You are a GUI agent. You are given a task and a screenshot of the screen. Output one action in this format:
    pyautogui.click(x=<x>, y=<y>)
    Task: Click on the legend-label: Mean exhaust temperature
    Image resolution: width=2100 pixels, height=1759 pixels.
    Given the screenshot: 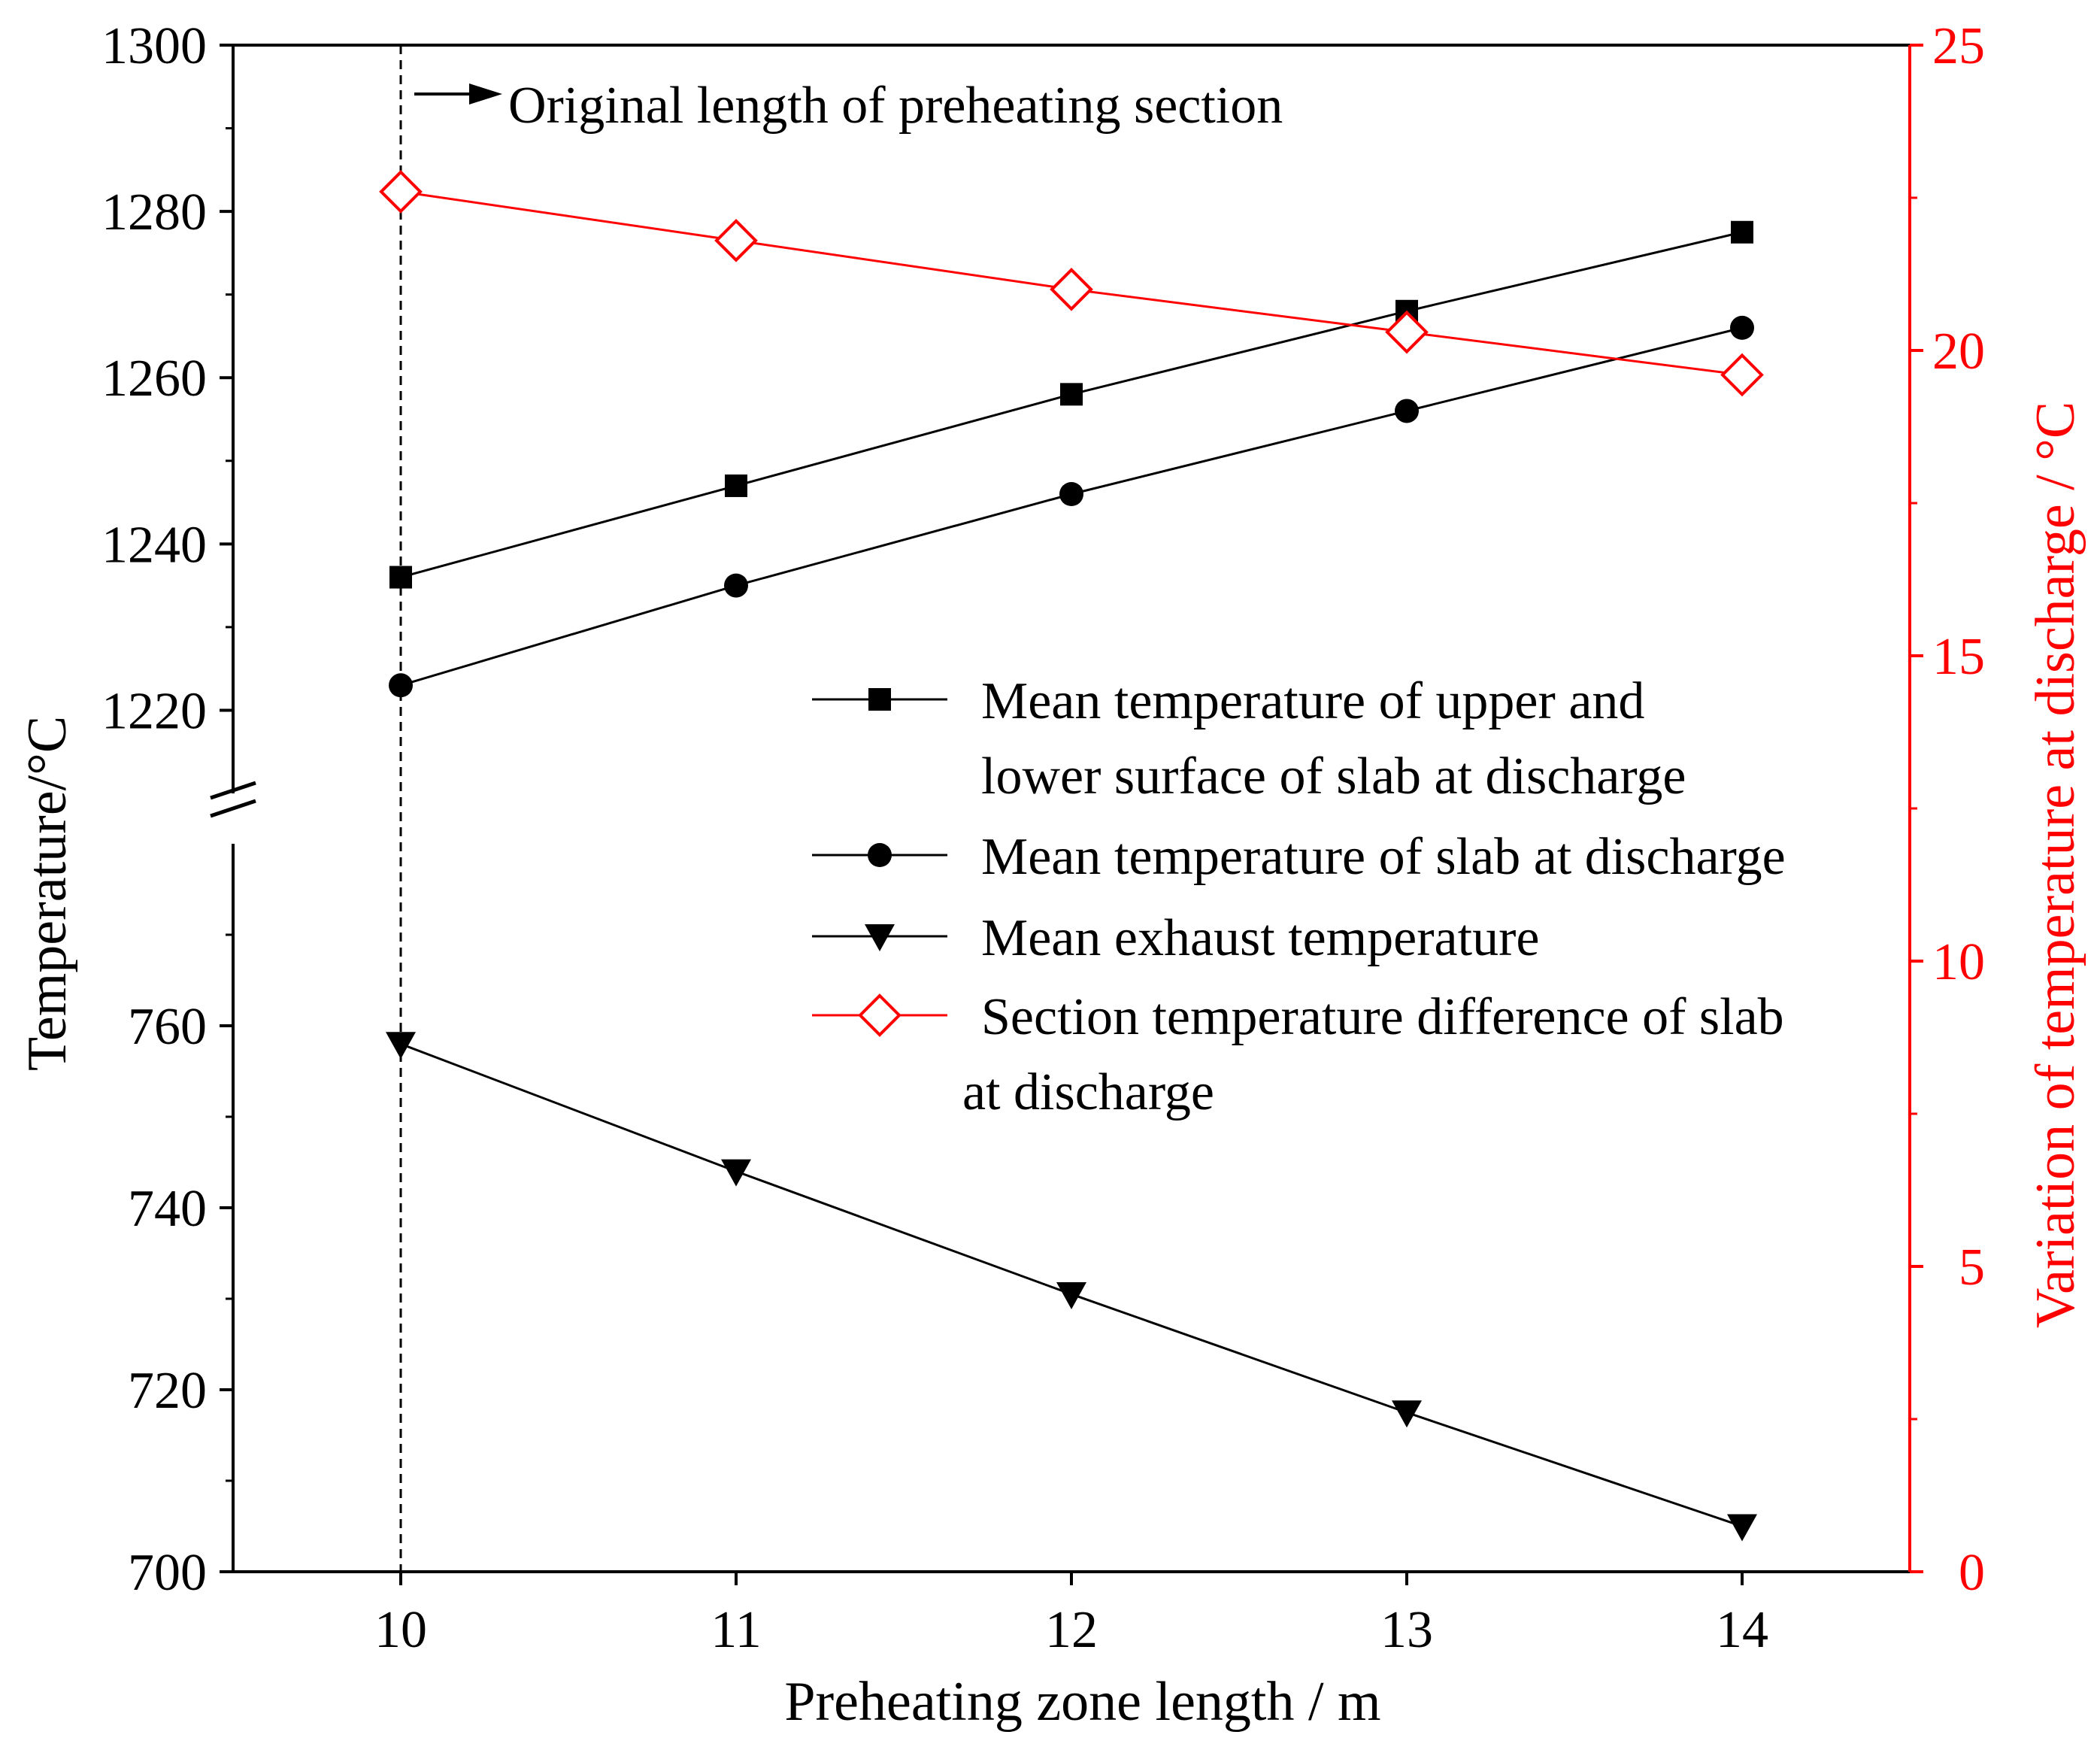 What is the action you would take?
    pyautogui.click(x=1260, y=938)
    